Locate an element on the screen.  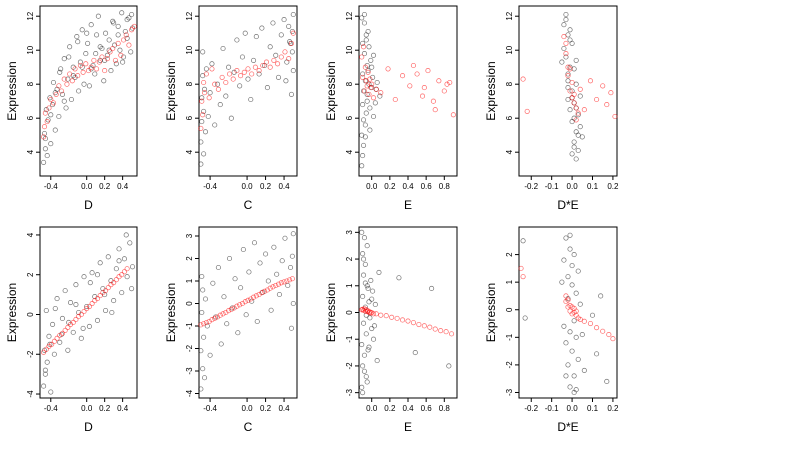
y-tick-label: 2 is located at coordinates (30, 274).